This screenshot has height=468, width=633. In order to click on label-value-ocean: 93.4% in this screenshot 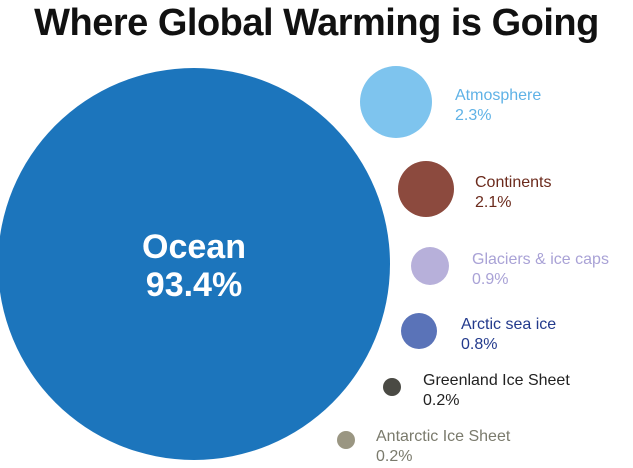, I will do `click(194, 285)`.